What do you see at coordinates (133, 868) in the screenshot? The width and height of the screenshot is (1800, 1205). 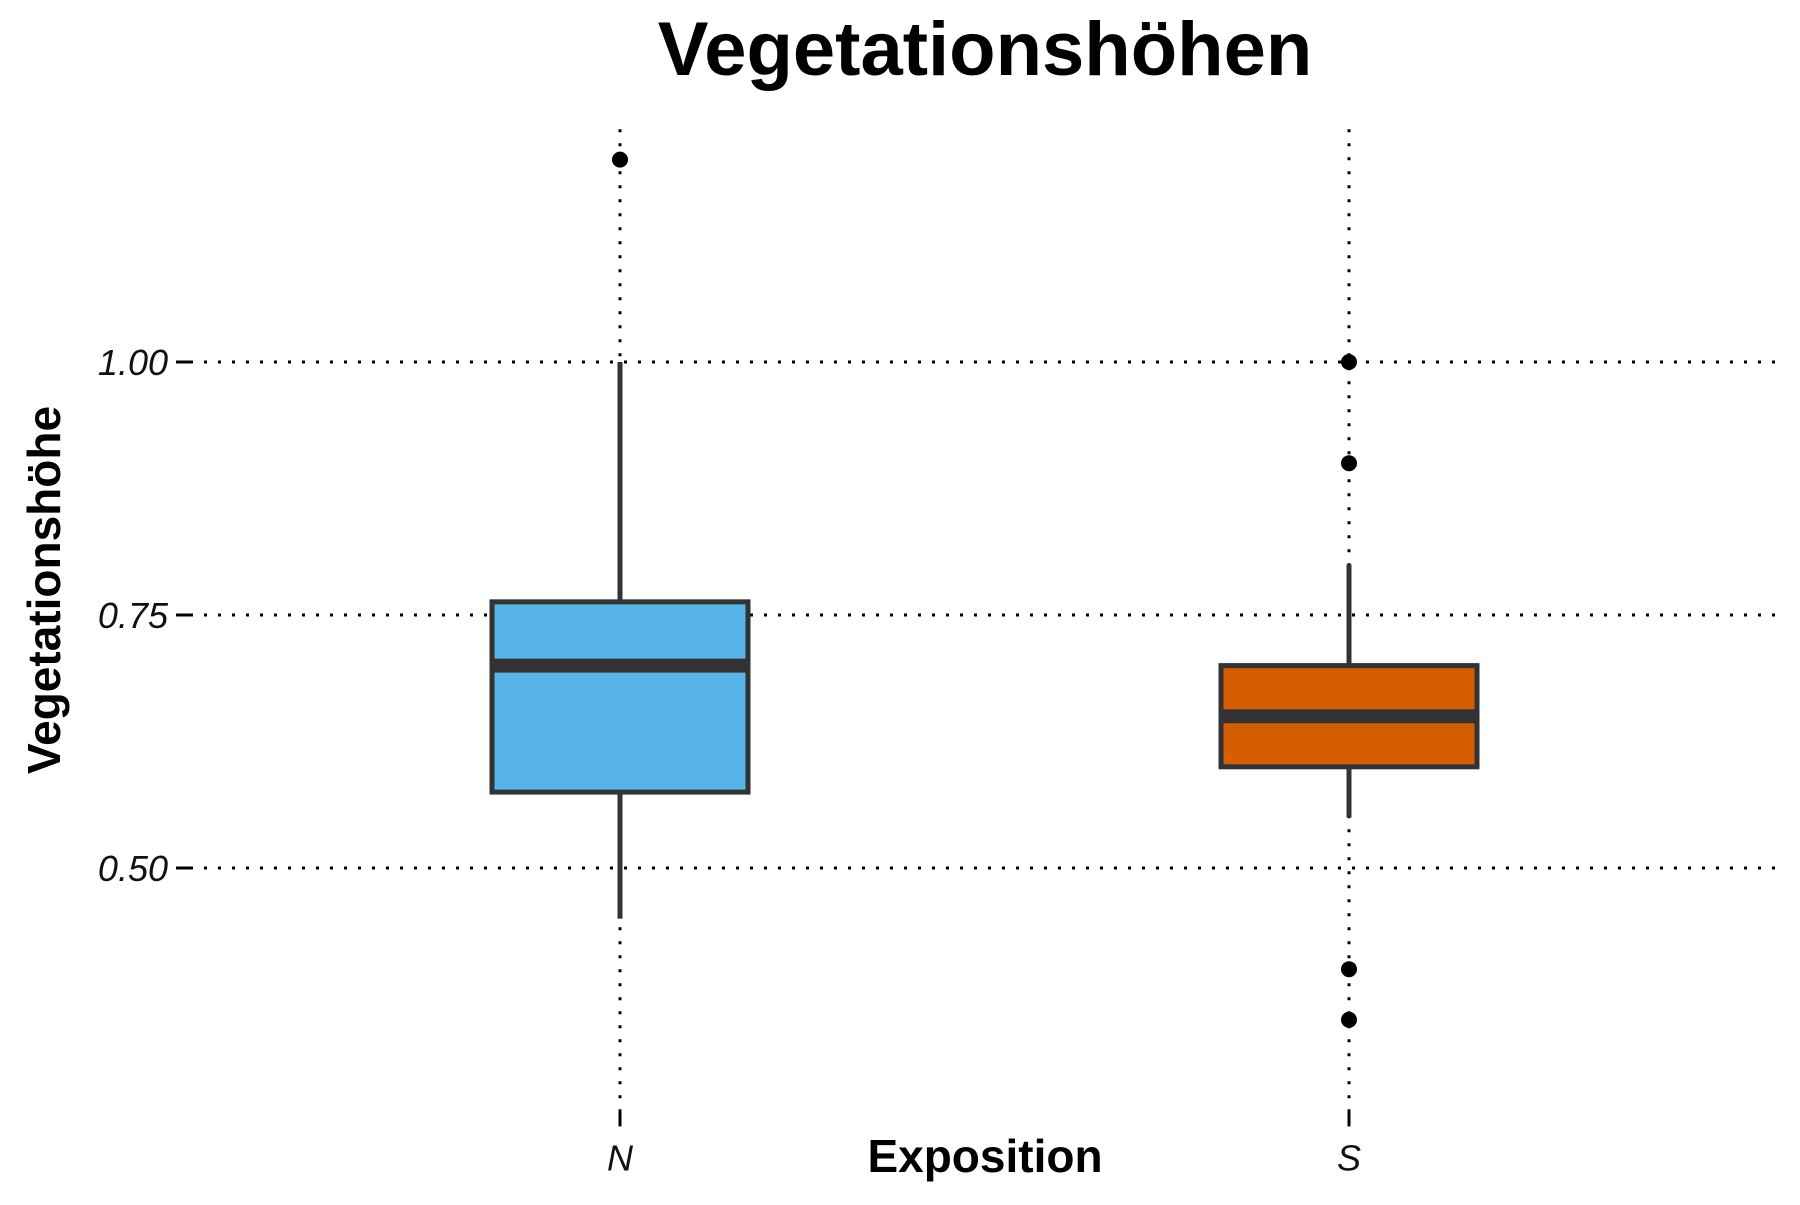 I see `y-tick-label: 0.50` at bounding box center [133, 868].